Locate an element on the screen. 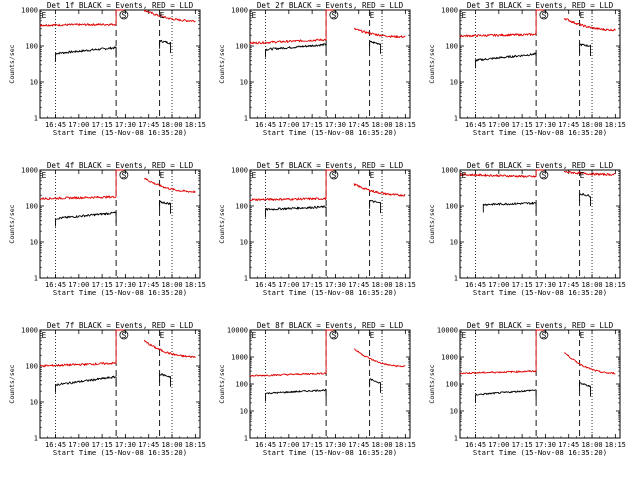  panel-title: Det 2f BLACK = Events, RED = LLD is located at coordinates (330, 5).